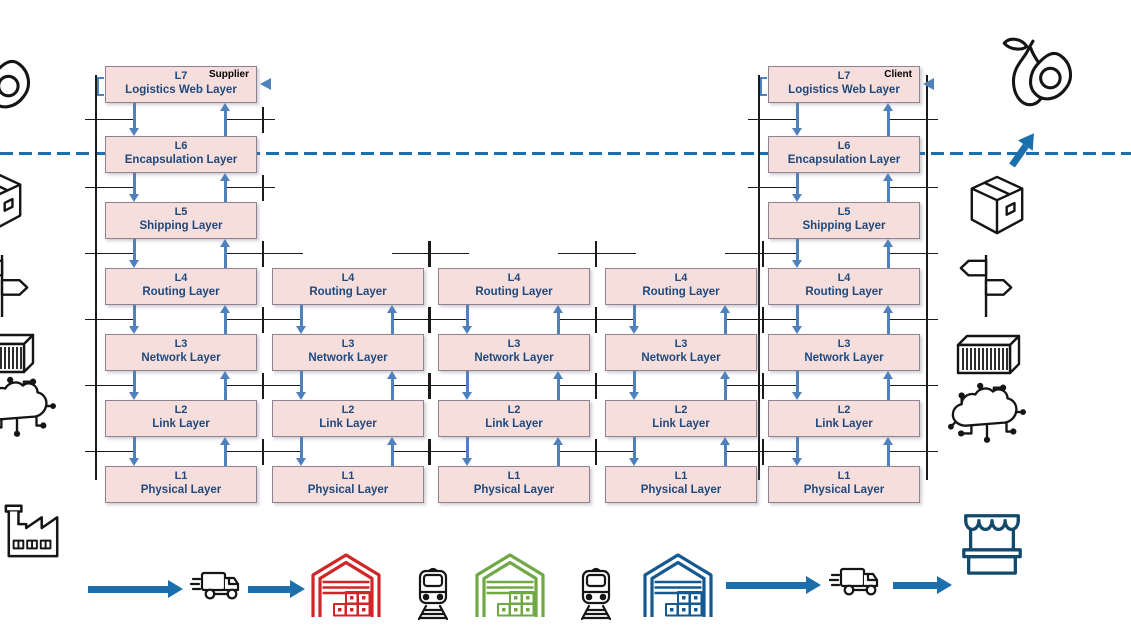 The width and height of the screenshot is (1131, 630). I want to click on layer-box-client-l2: L2 Link Layer, so click(844, 418).